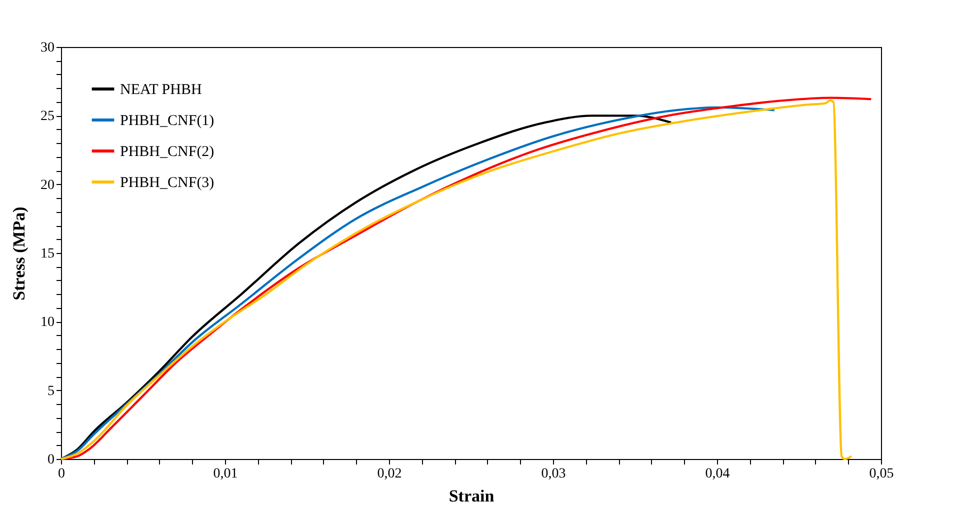 The image size is (954, 531). What do you see at coordinates (161, 90) in the screenshot?
I see `legend-label: NEAT PHBH` at bounding box center [161, 90].